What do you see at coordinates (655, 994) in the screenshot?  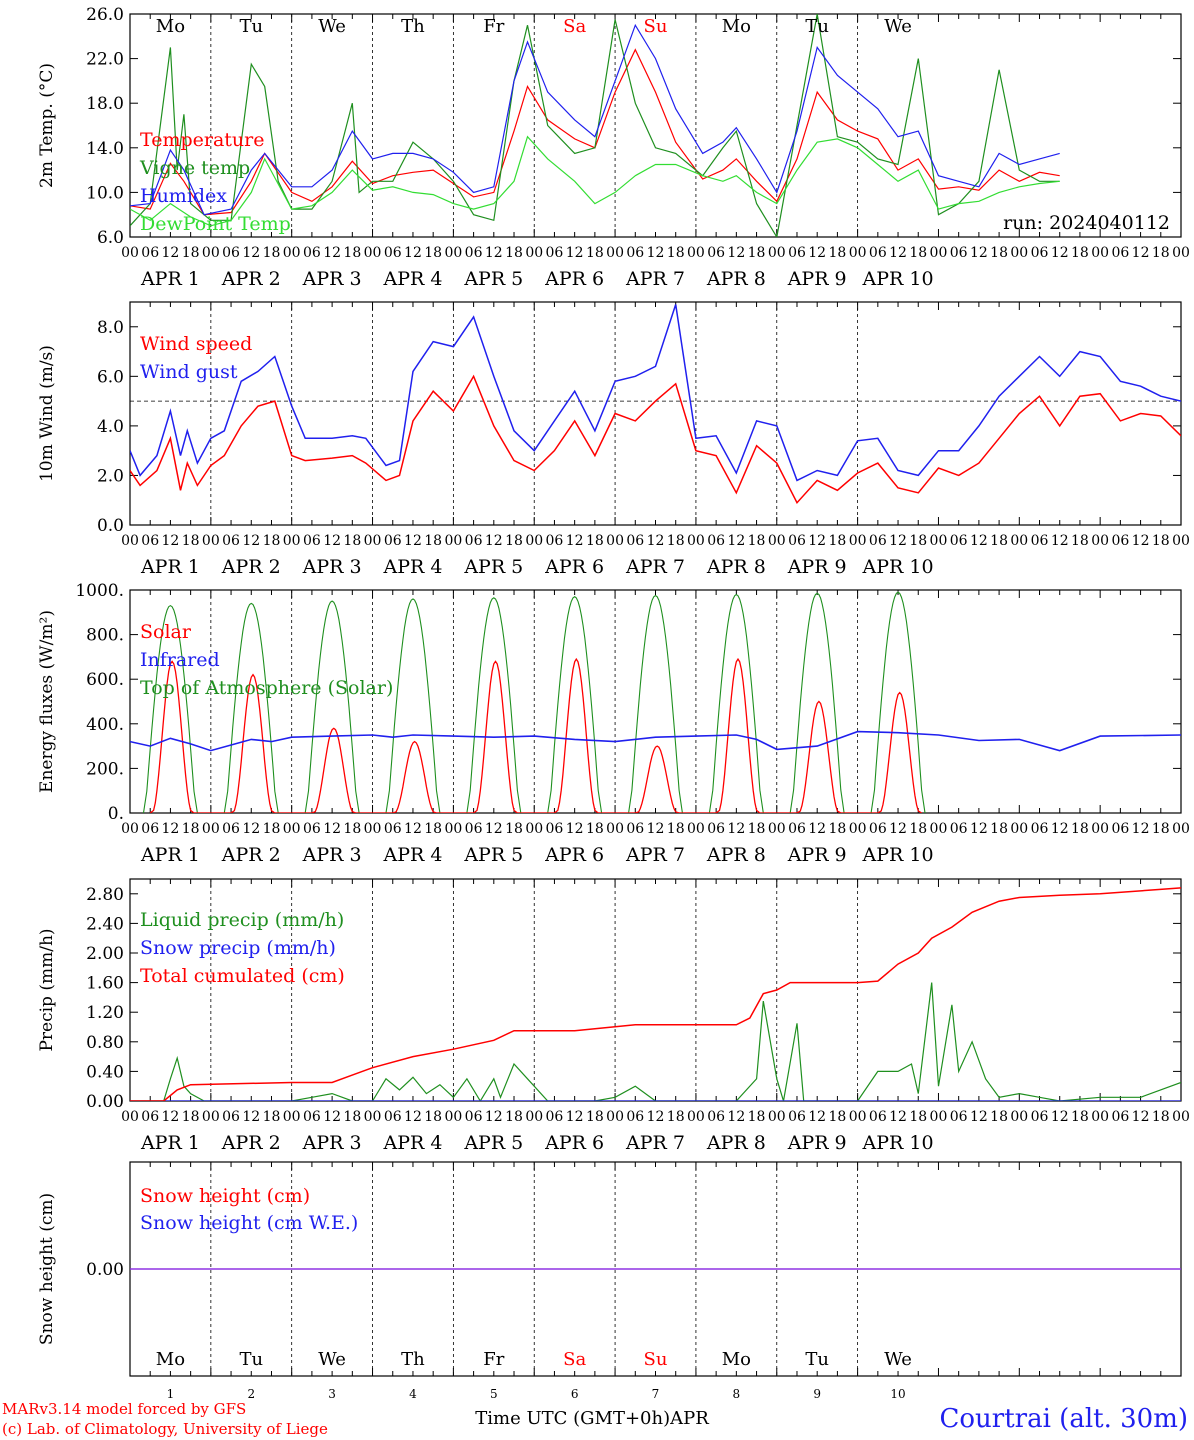 I see `series-line-total-cumulated-cm-` at bounding box center [655, 994].